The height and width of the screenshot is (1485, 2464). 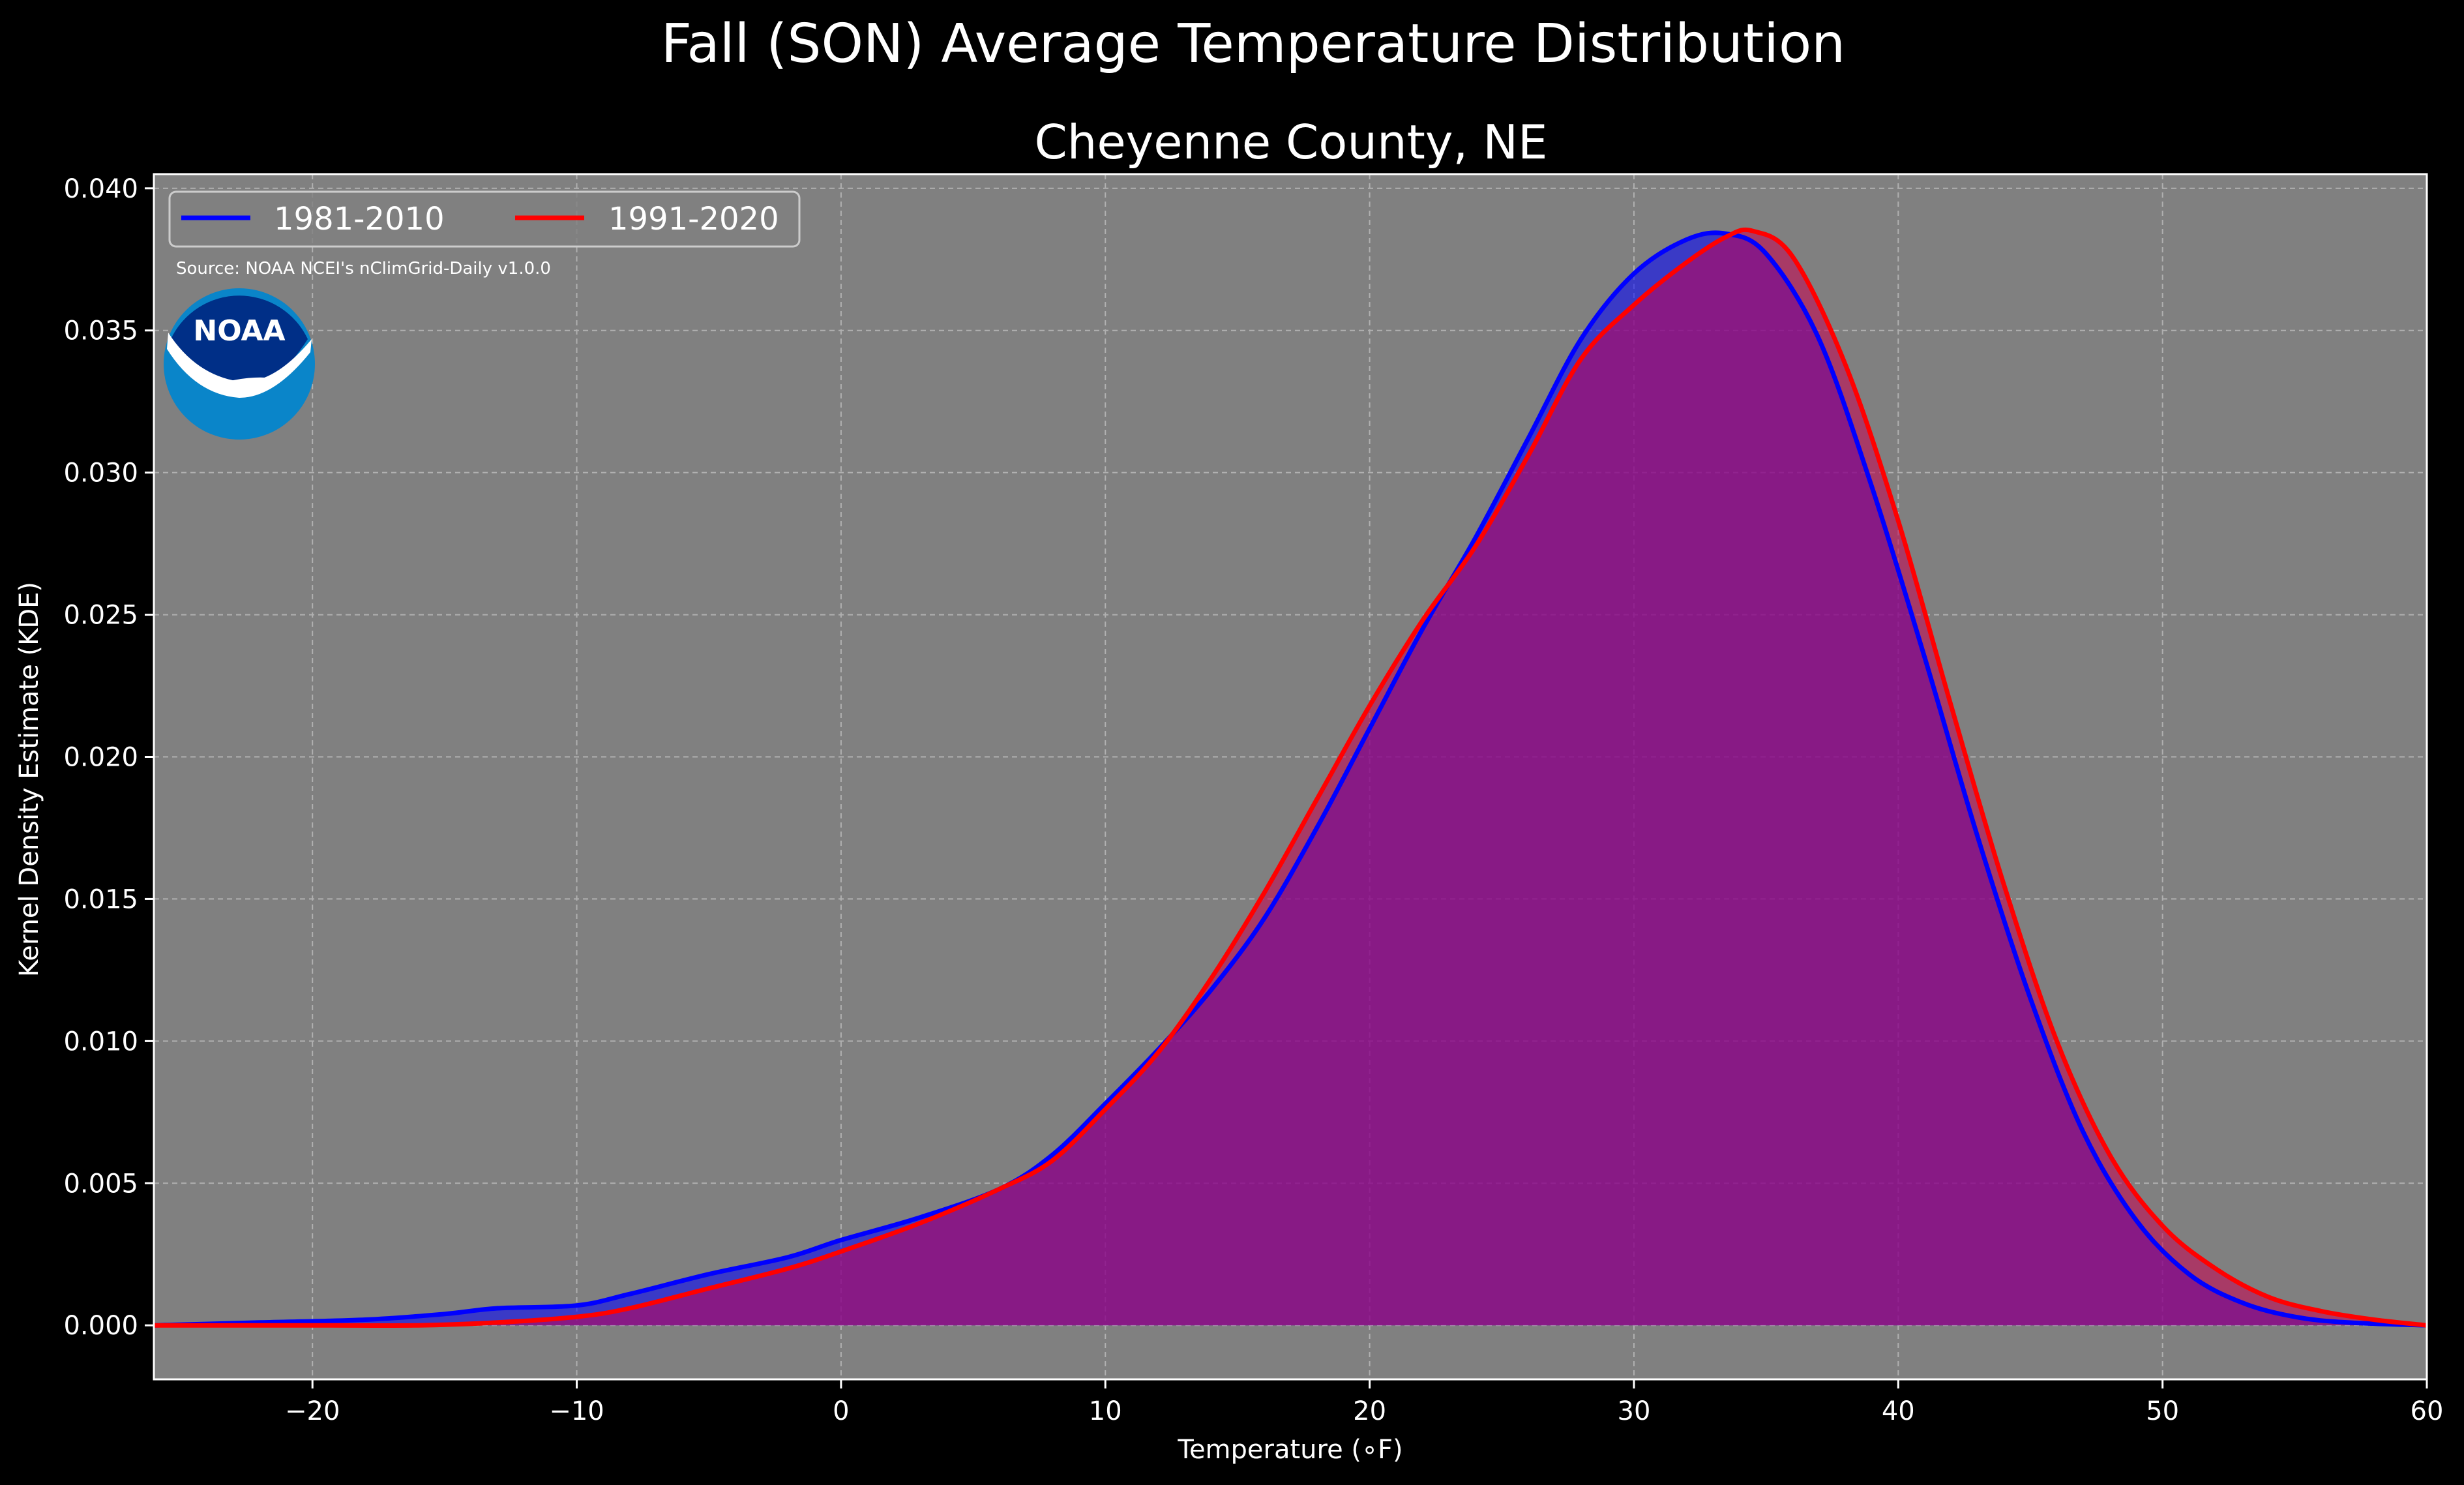 What do you see at coordinates (1290, 1450) in the screenshot?
I see `x-axis-label: Temperature (∘F)` at bounding box center [1290, 1450].